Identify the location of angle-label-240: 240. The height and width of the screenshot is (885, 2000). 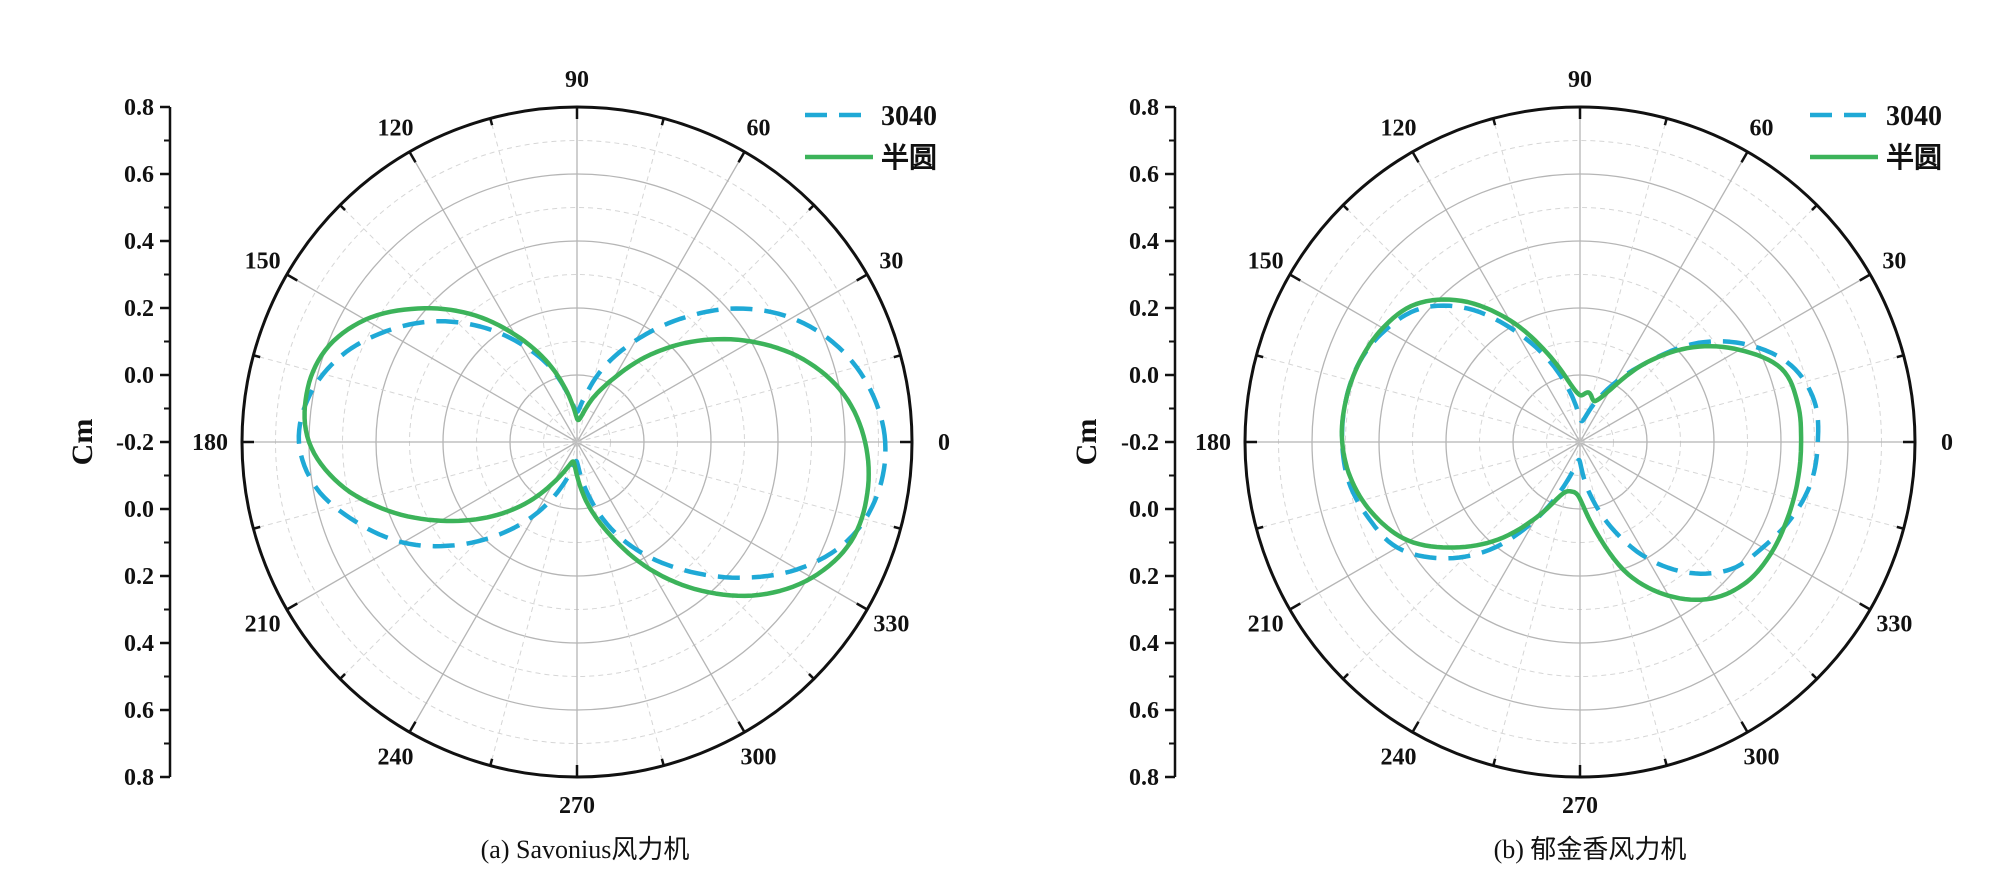
(396, 757).